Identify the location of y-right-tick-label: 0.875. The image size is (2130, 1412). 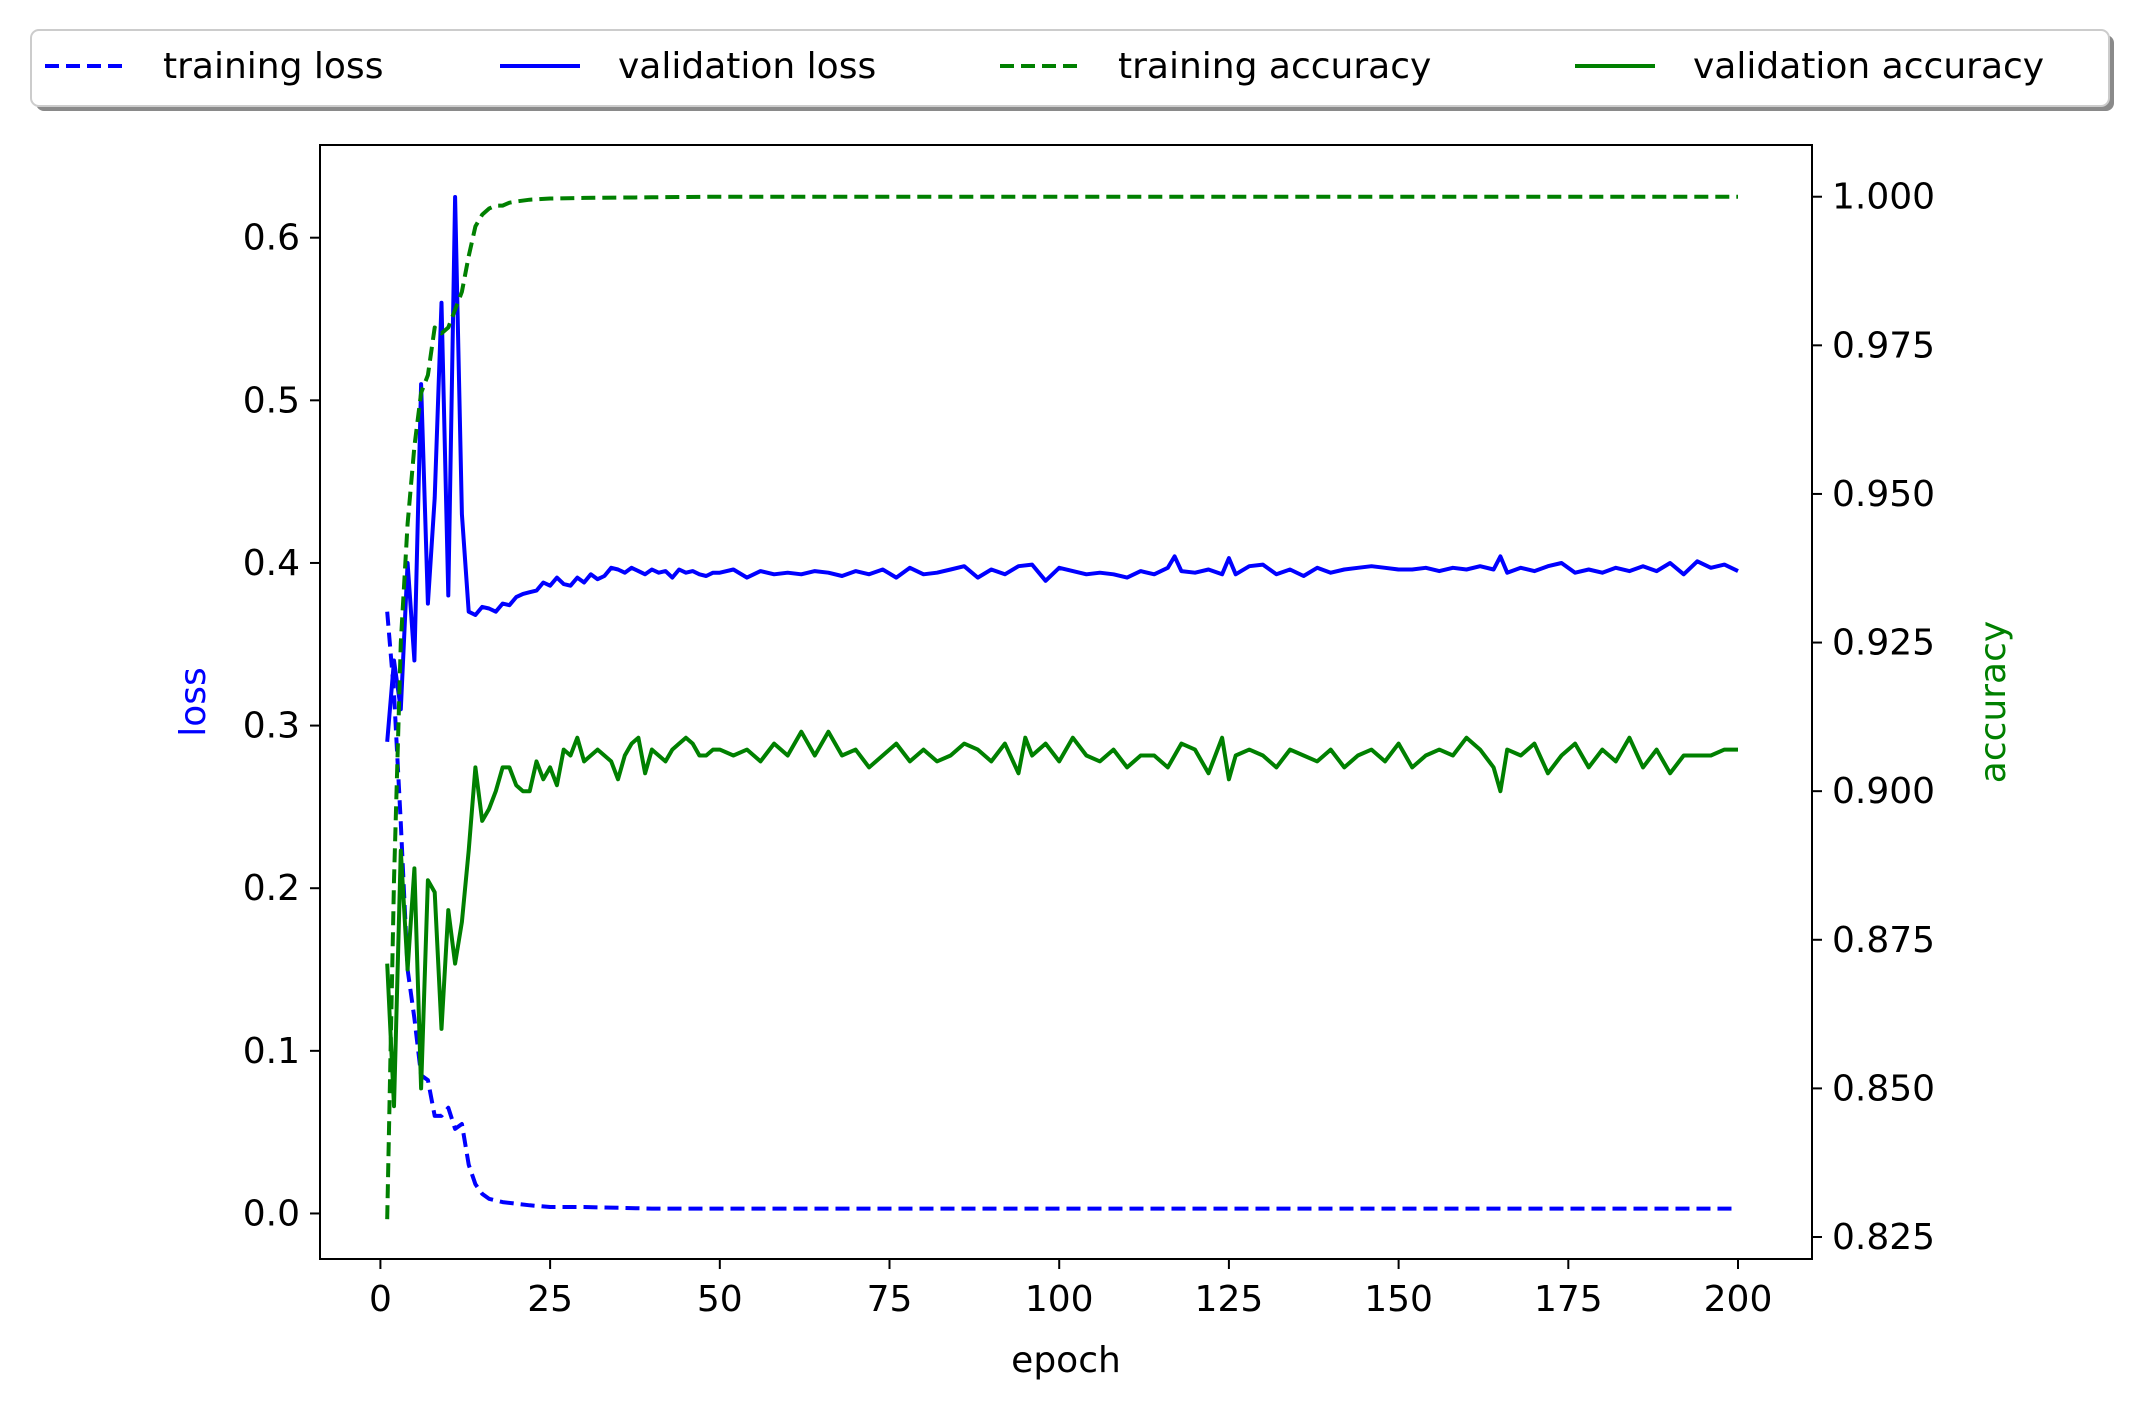
(1883, 940).